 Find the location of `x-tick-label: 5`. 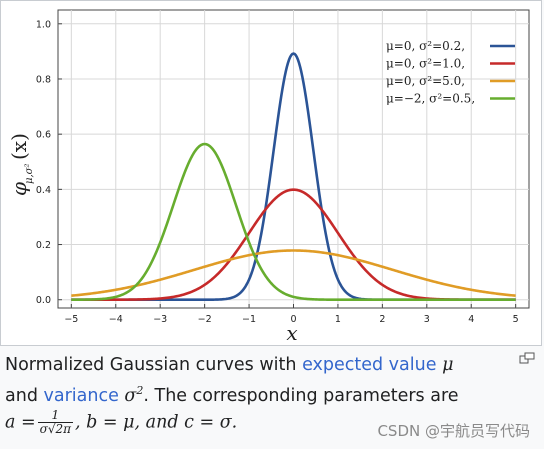

x-tick-label: 5 is located at coordinates (516, 319).